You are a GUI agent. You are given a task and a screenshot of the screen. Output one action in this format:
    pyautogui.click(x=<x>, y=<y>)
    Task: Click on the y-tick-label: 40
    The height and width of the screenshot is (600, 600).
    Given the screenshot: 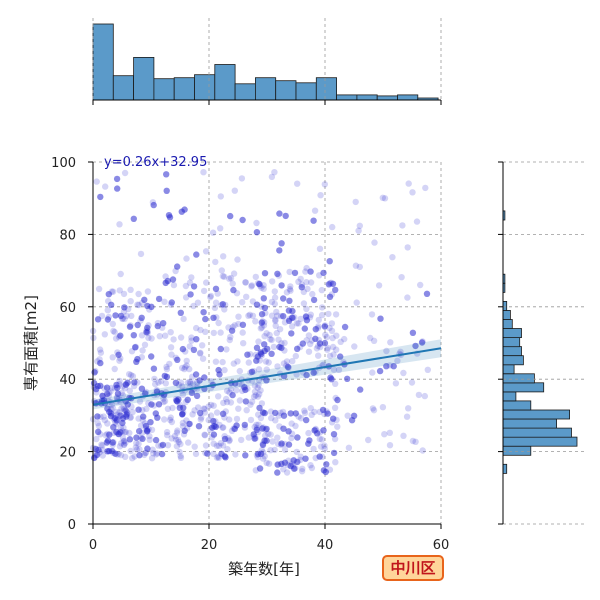 What is the action you would take?
    pyautogui.click(x=67, y=380)
    